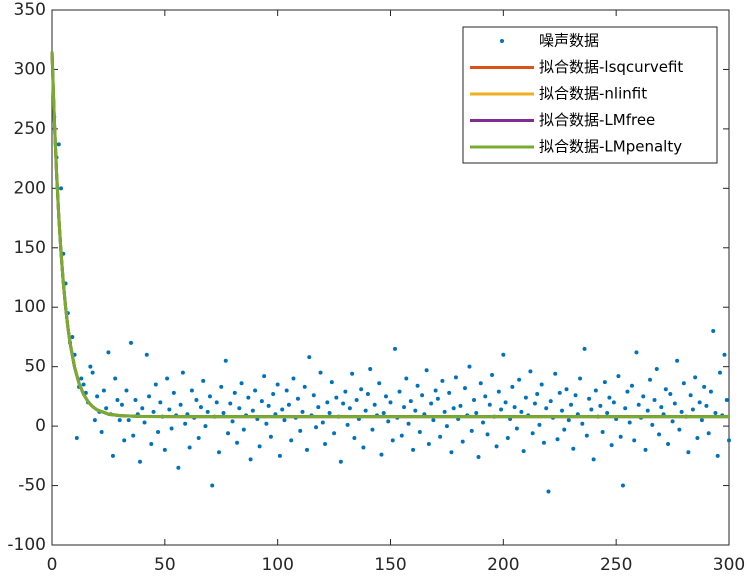 This screenshot has width=749, height=577. Describe the element at coordinates (30, 129) in the screenshot. I see `y-tick-label: 250` at that location.